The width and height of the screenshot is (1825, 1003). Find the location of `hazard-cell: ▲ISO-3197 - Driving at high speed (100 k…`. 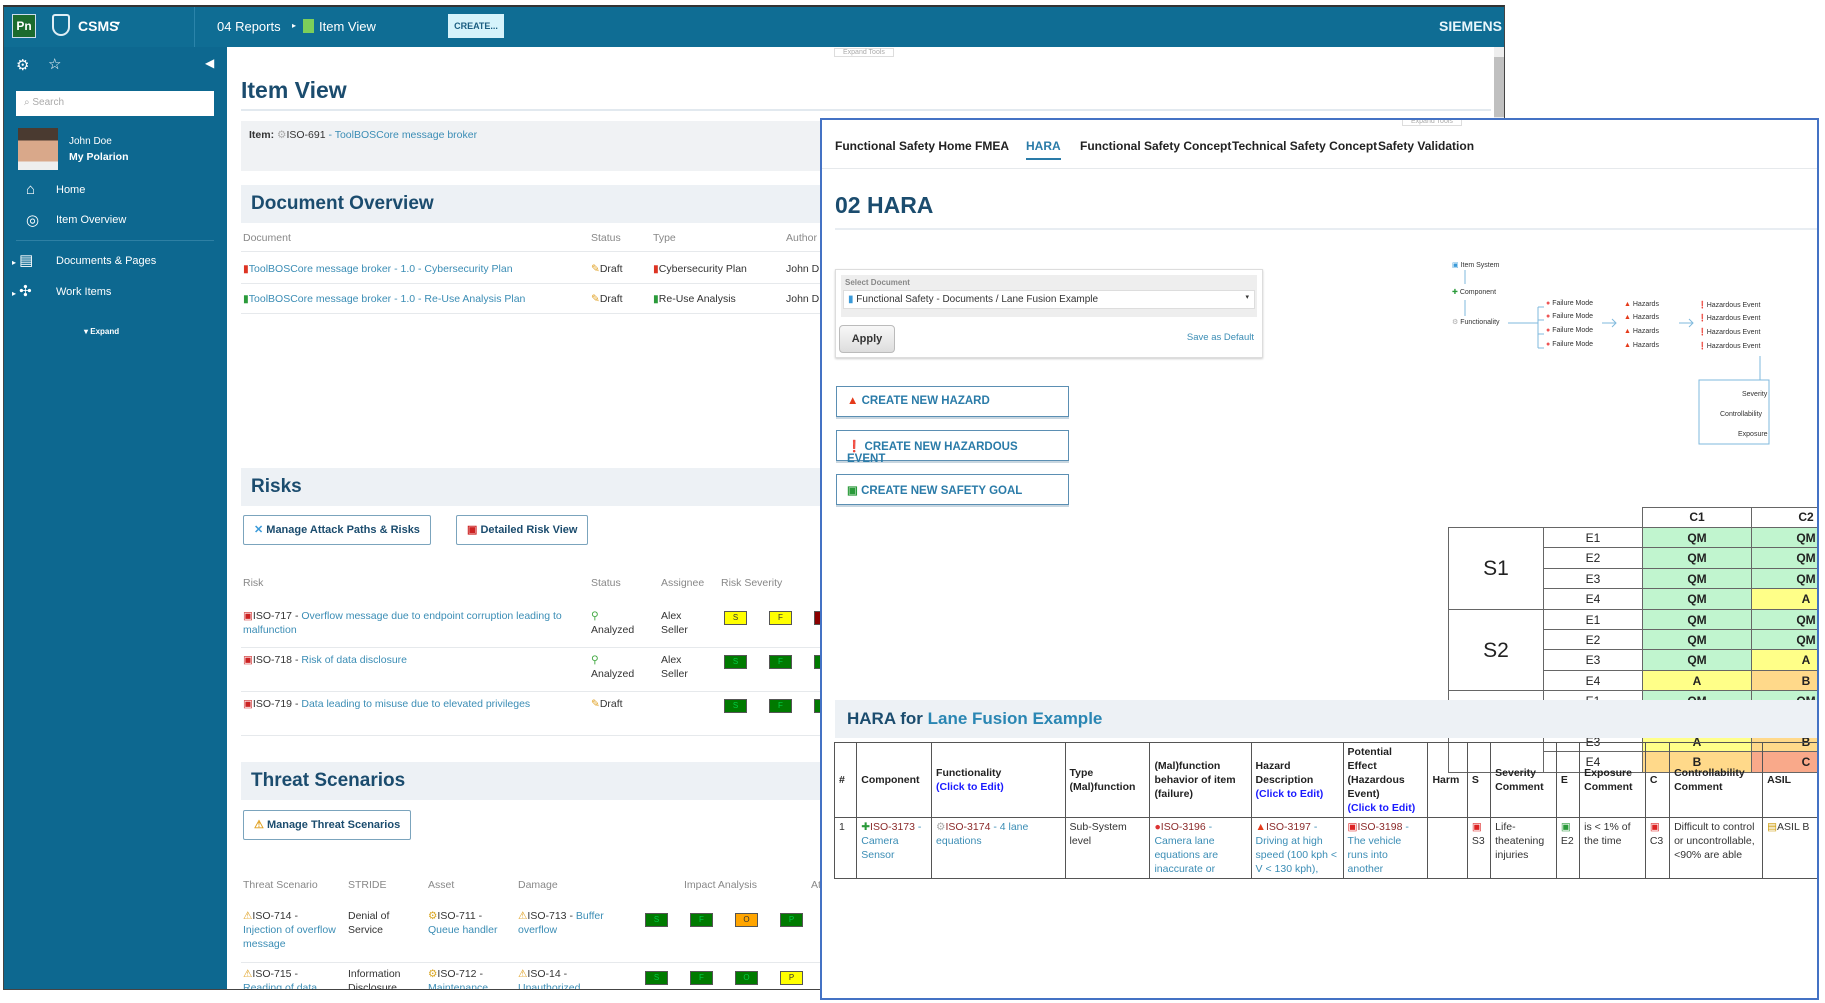

hazard-cell: ▲ISO-3197 - Driving at high speed (100 k… is located at coordinates (1297, 848).